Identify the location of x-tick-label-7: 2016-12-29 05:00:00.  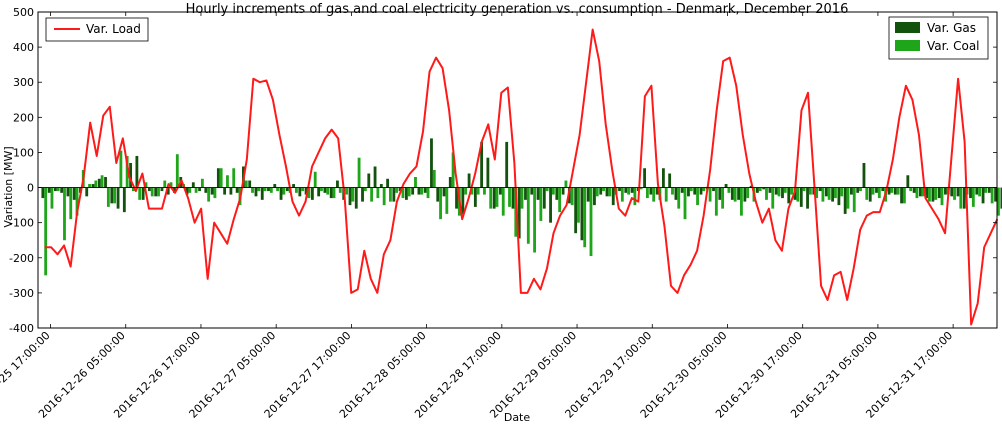
(533, 375).